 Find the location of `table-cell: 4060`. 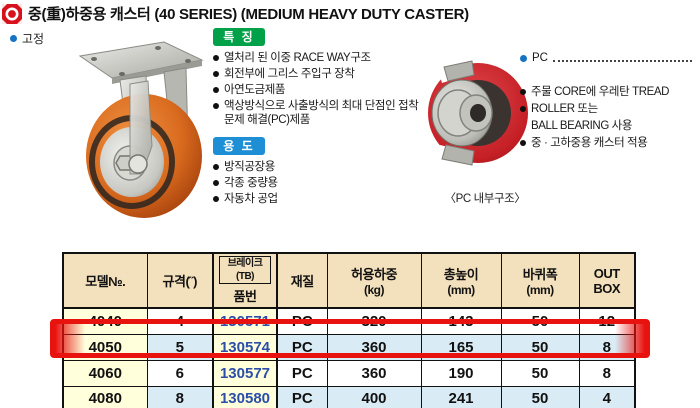

table-cell: 4060 is located at coordinates (105, 373).